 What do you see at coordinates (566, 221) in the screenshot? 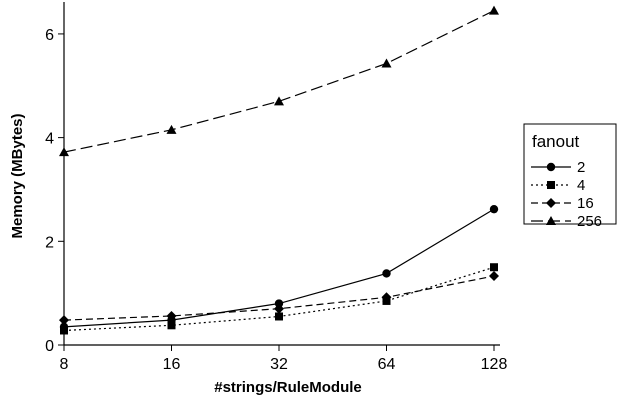
I see `legend-entry: 256` at bounding box center [566, 221].